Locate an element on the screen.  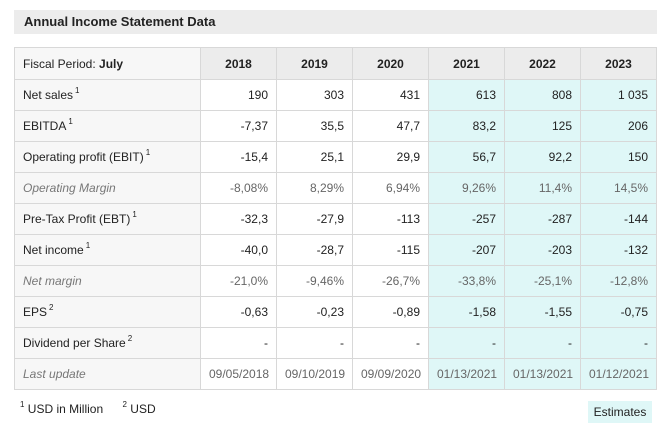
table-cell: -32,3 is located at coordinates (238, 219).